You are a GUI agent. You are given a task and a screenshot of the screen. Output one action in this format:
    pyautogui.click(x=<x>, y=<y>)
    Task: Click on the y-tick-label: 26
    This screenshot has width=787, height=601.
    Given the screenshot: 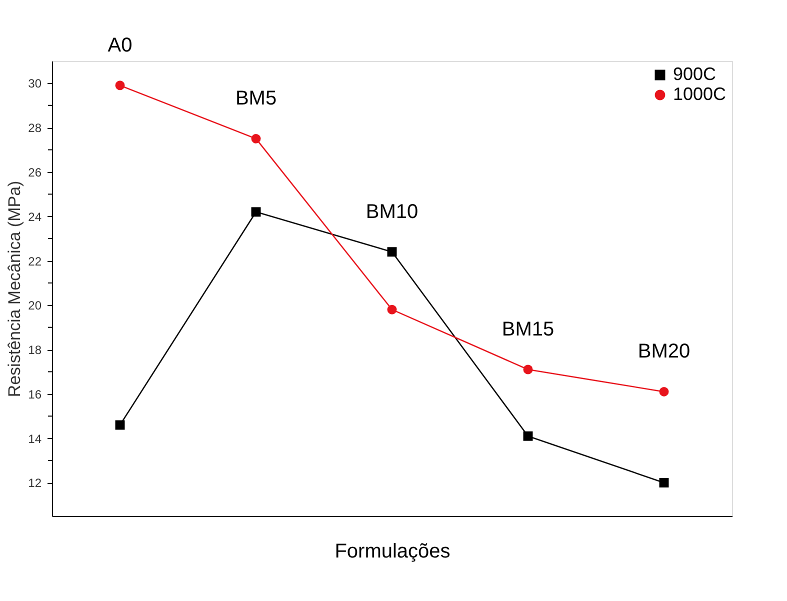 What is the action you would take?
    pyautogui.click(x=35, y=172)
    